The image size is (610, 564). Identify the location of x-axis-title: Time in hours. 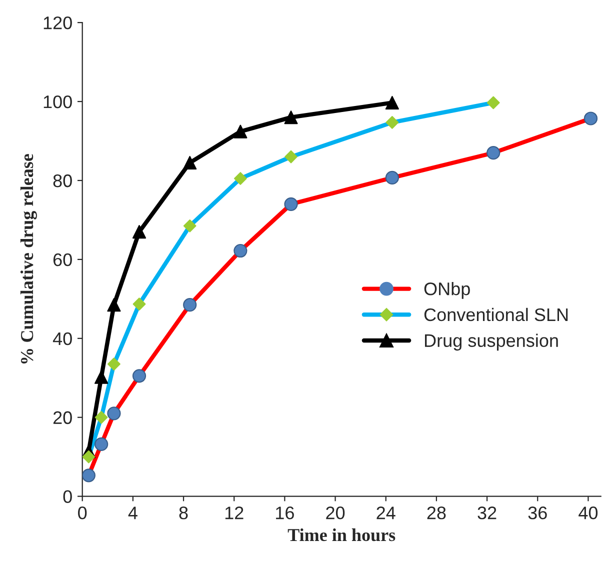
(342, 535).